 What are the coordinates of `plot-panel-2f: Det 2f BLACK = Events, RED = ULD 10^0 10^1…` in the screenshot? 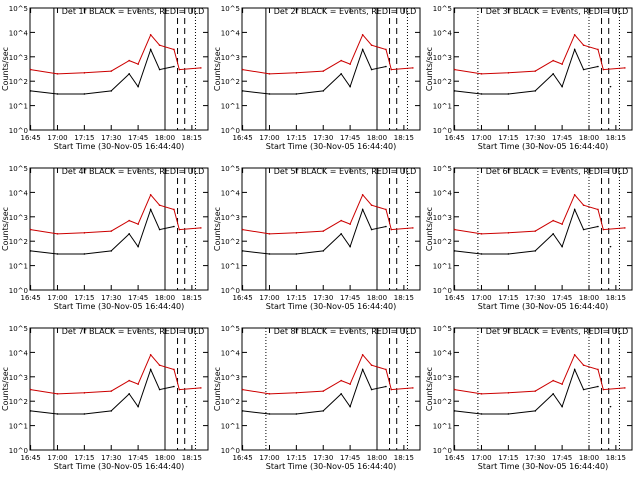 It's located at (317, 78).